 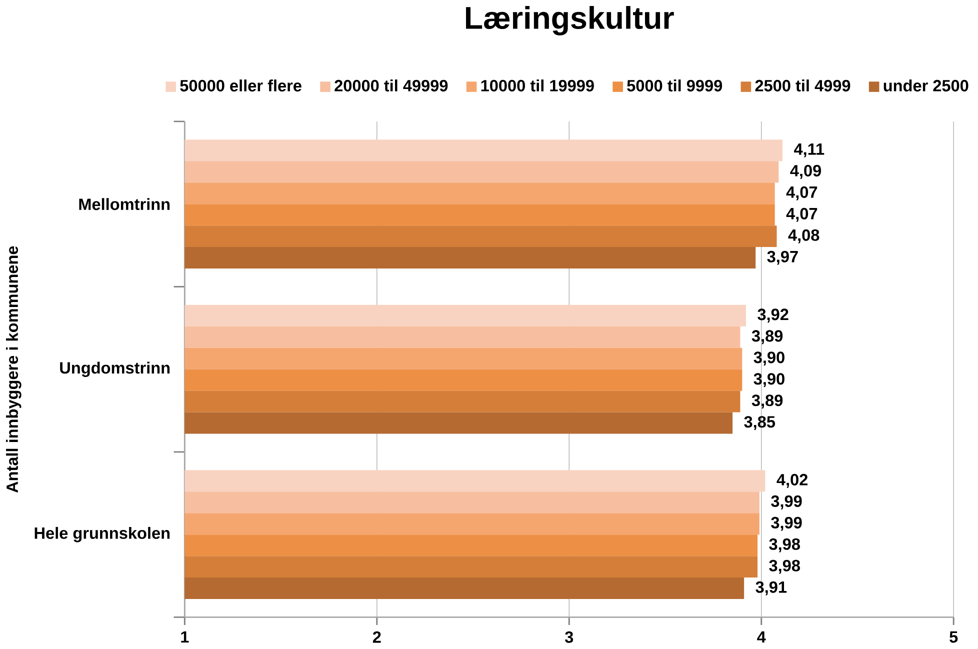 What do you see at coordinates (802, 86) in the screenshot?
I see `legend-label: 2500 til 4999` at bounding box center [802, 86].